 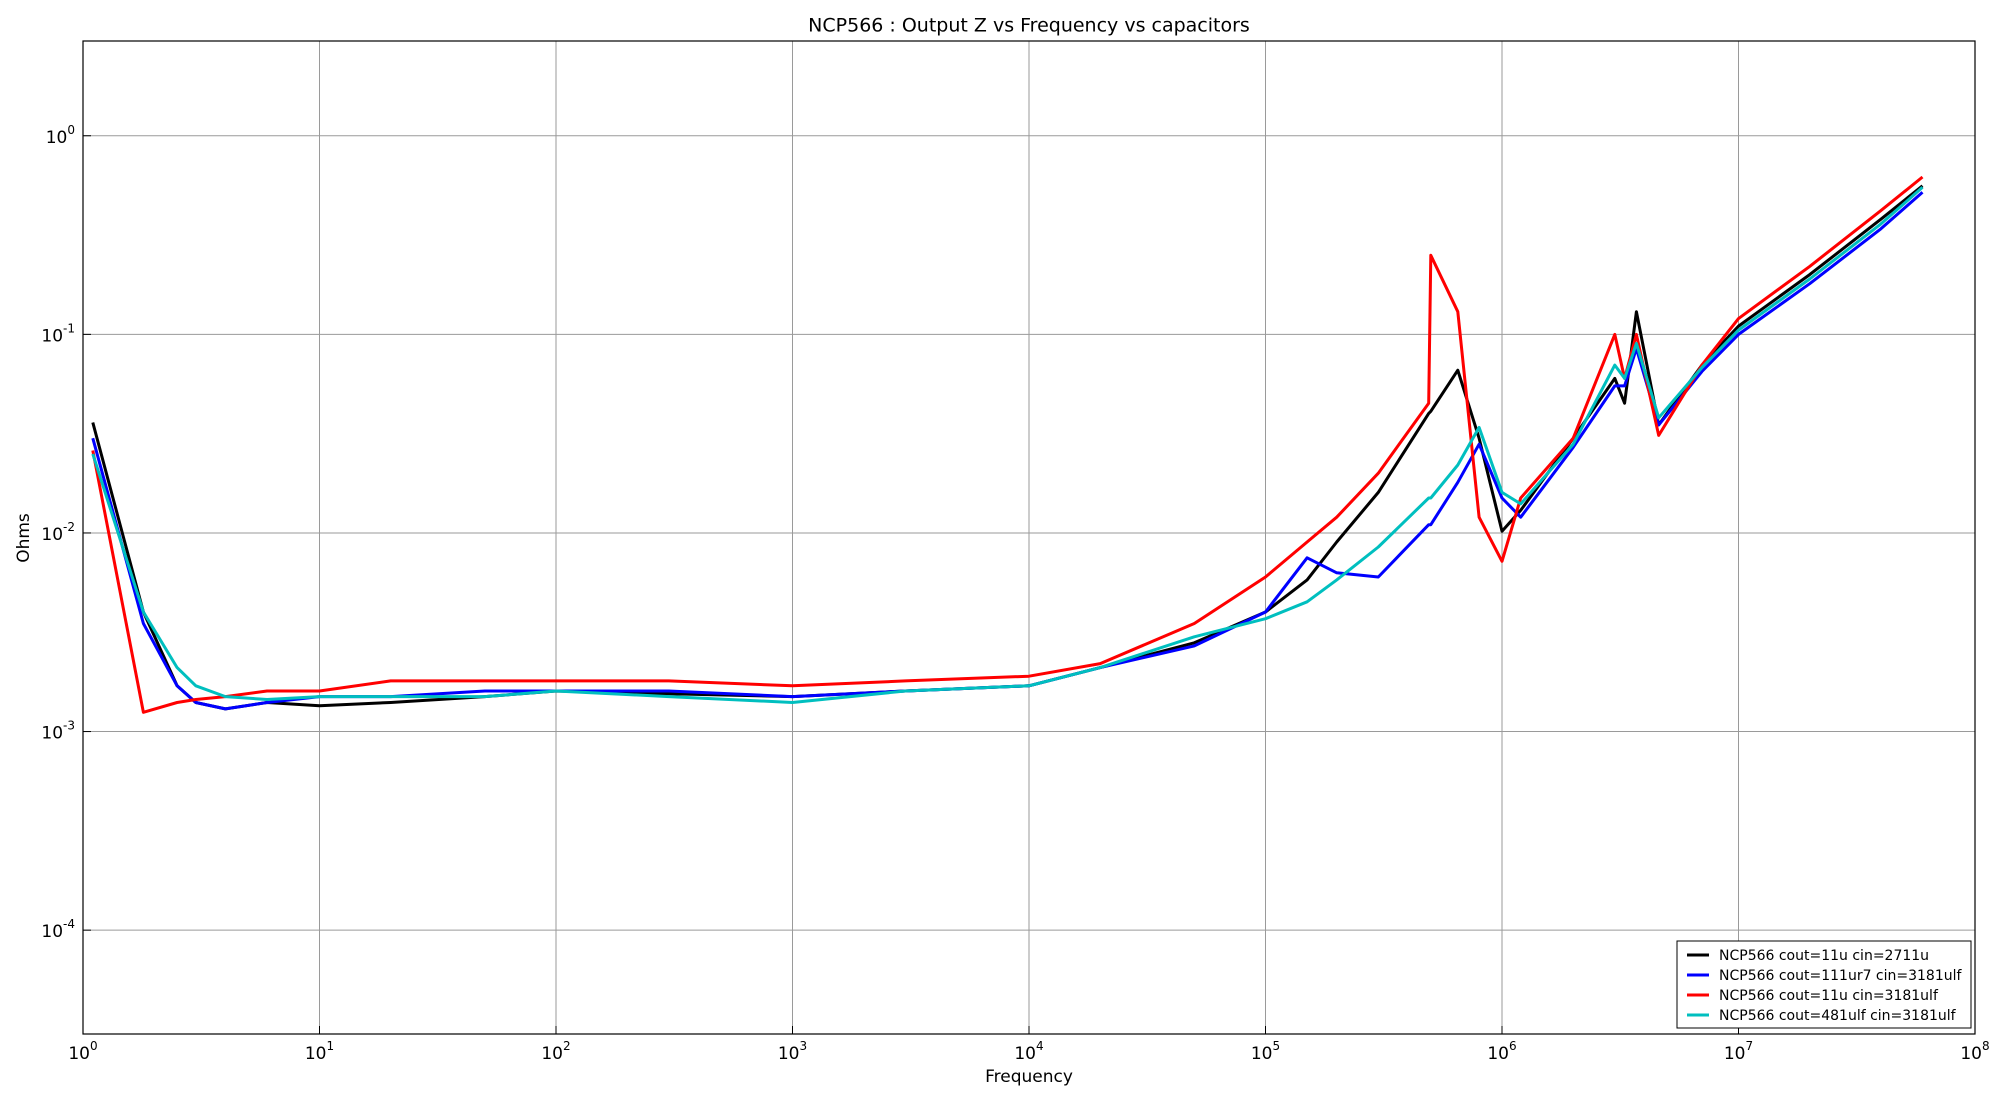 I want to click on legend-label: NCP566 cout=11u cin=2711u, so click(x=1824, y=956).